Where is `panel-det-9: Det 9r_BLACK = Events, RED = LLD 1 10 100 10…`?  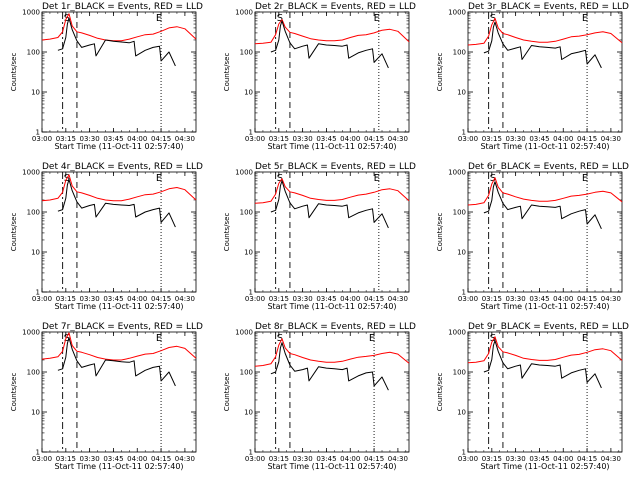 panel-det-9: Det 9r_BLACK = Events, RED = LLD 1 10 100 10… is located at coordinates (532, 396).